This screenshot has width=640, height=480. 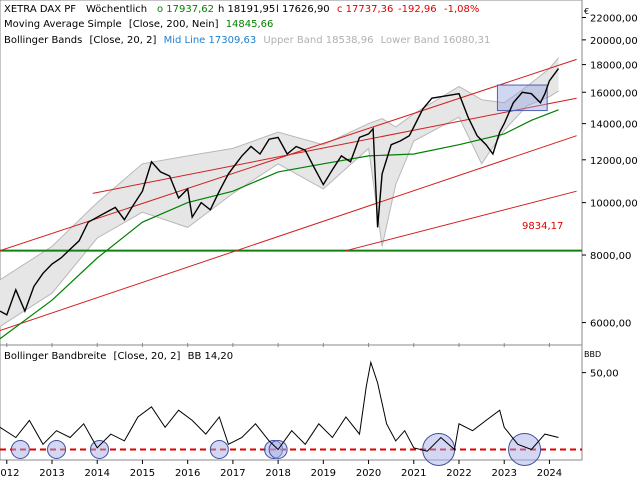 I want to click on y-tick-label-2: 10000,00, so click(x=614, y=204).